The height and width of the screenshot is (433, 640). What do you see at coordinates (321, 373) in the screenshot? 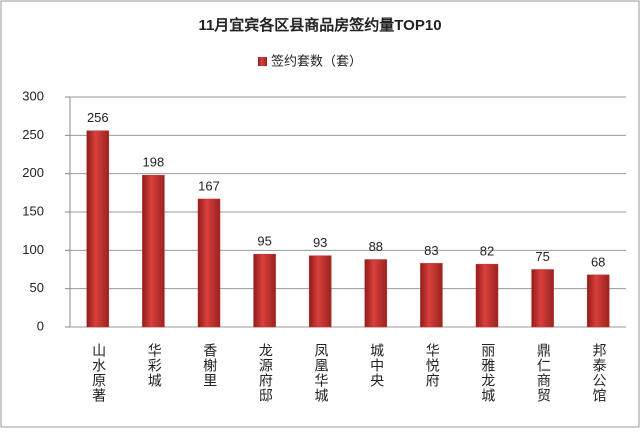
I see `x-tick-label: 凤凰华城` at bounding box center [321, 373].